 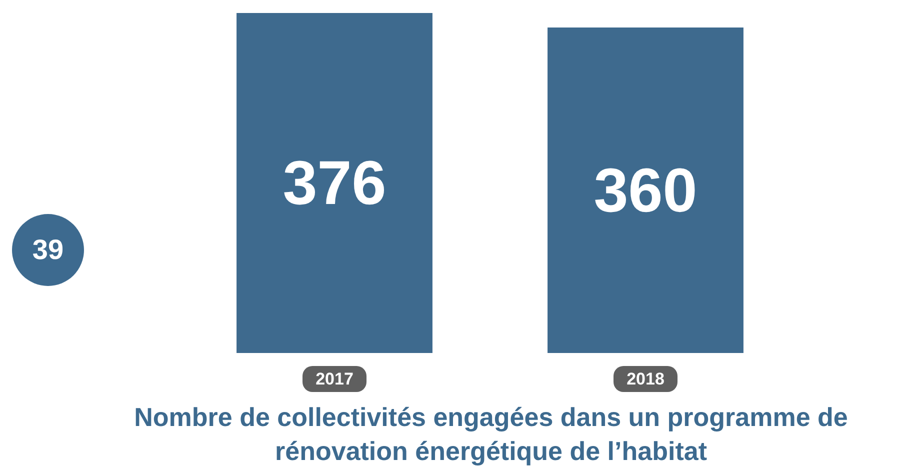 What do you see at coordinates (334, 183) in the screenshot?
I see `data-label: 376` at bounding box center [334, 183].